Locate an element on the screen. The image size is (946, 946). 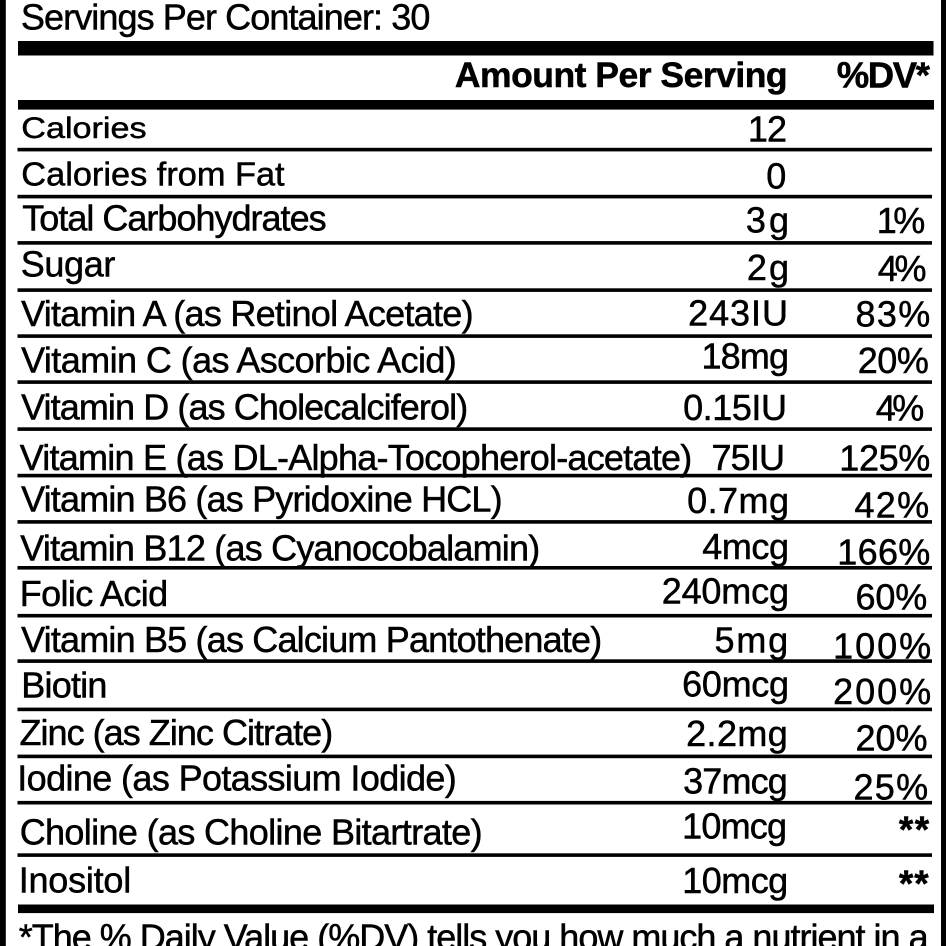
svg-text: 243IU is located at coordinates (738, 313).